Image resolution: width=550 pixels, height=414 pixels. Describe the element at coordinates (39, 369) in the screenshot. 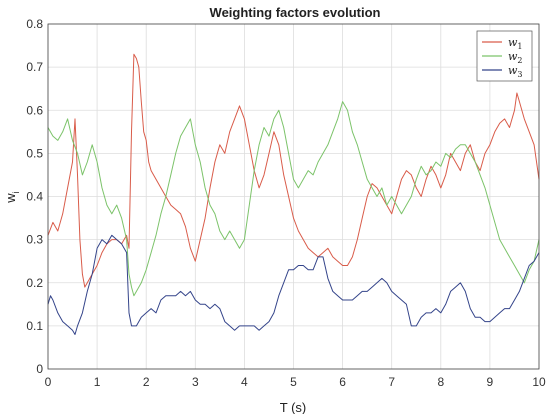

I see `y-tick-label: 0` at that location.